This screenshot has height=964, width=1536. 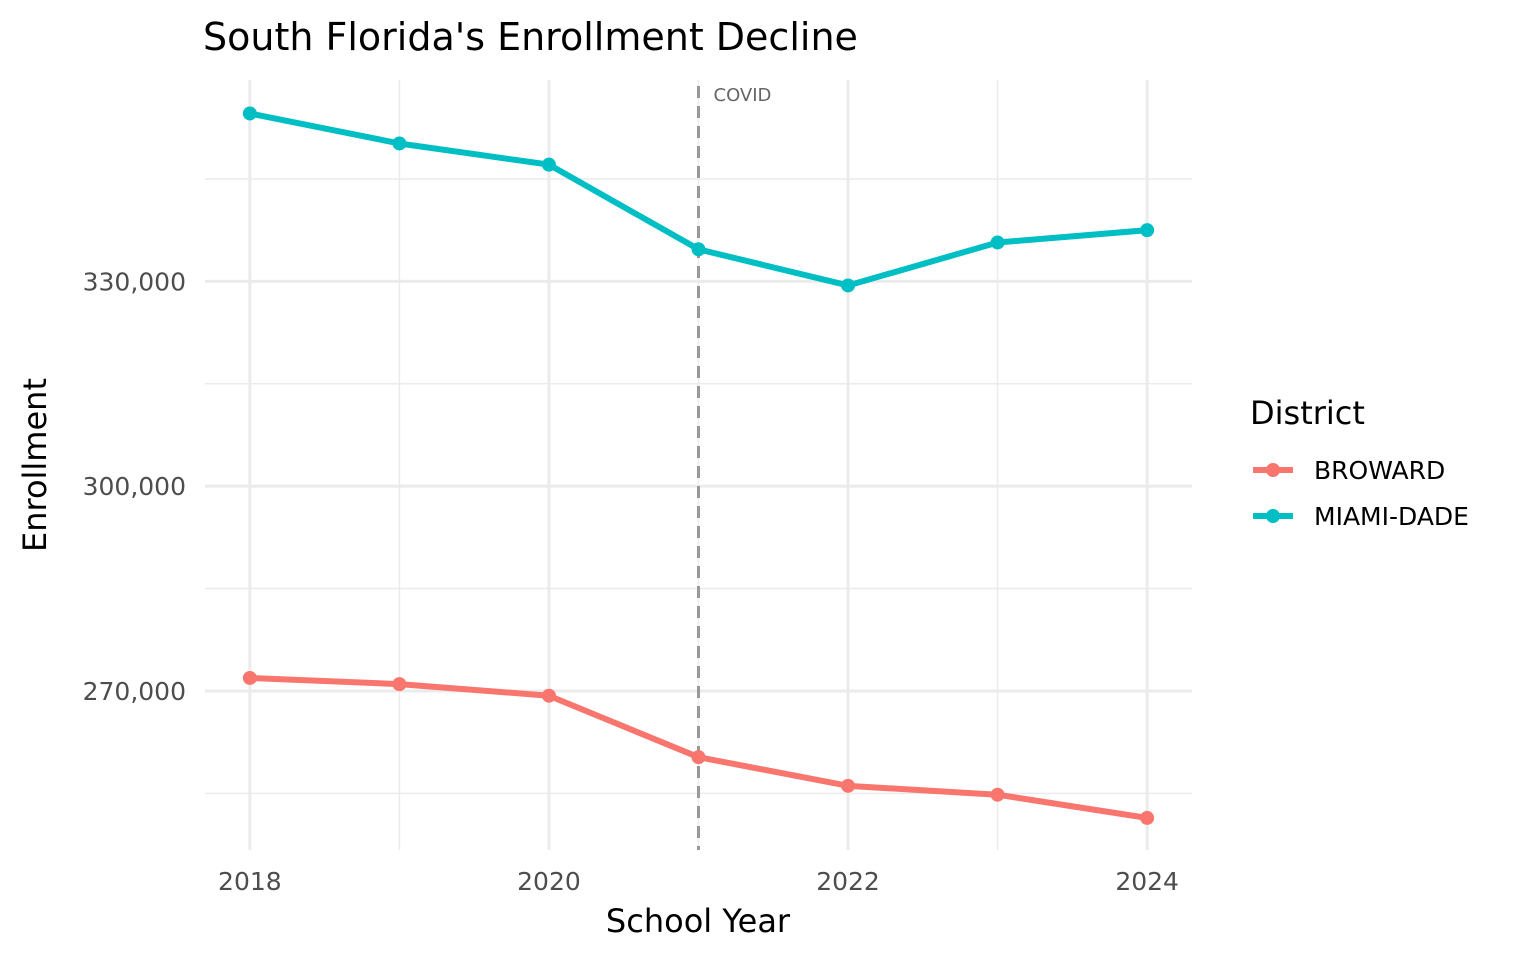 What do you see at coordinates (1147, 881) in the screenshot?
I see `x-tick-label: 2024` at bounding box center [1147, 881].